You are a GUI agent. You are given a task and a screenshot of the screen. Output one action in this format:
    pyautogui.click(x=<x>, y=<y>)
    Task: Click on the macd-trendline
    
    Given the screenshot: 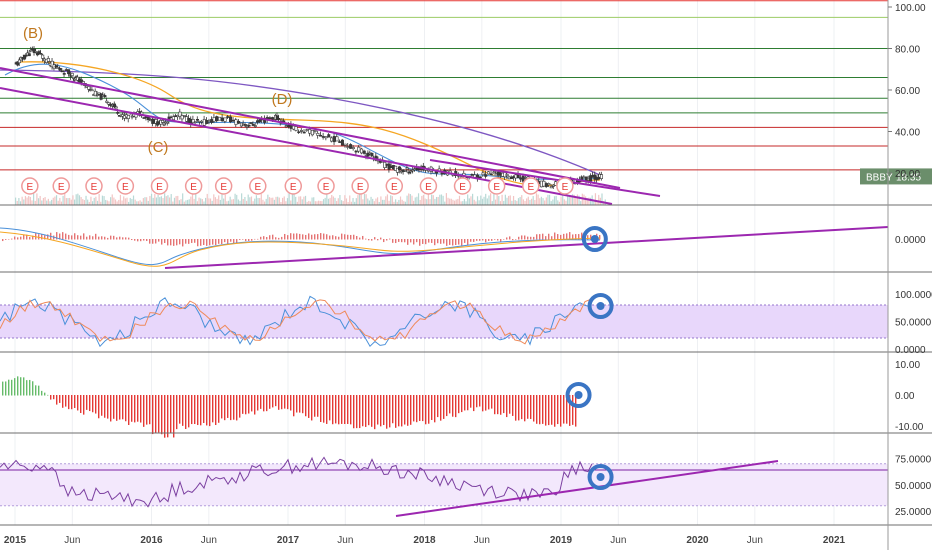 What is the action you would take?
    pyautogui.click(x=526, y=247)
    